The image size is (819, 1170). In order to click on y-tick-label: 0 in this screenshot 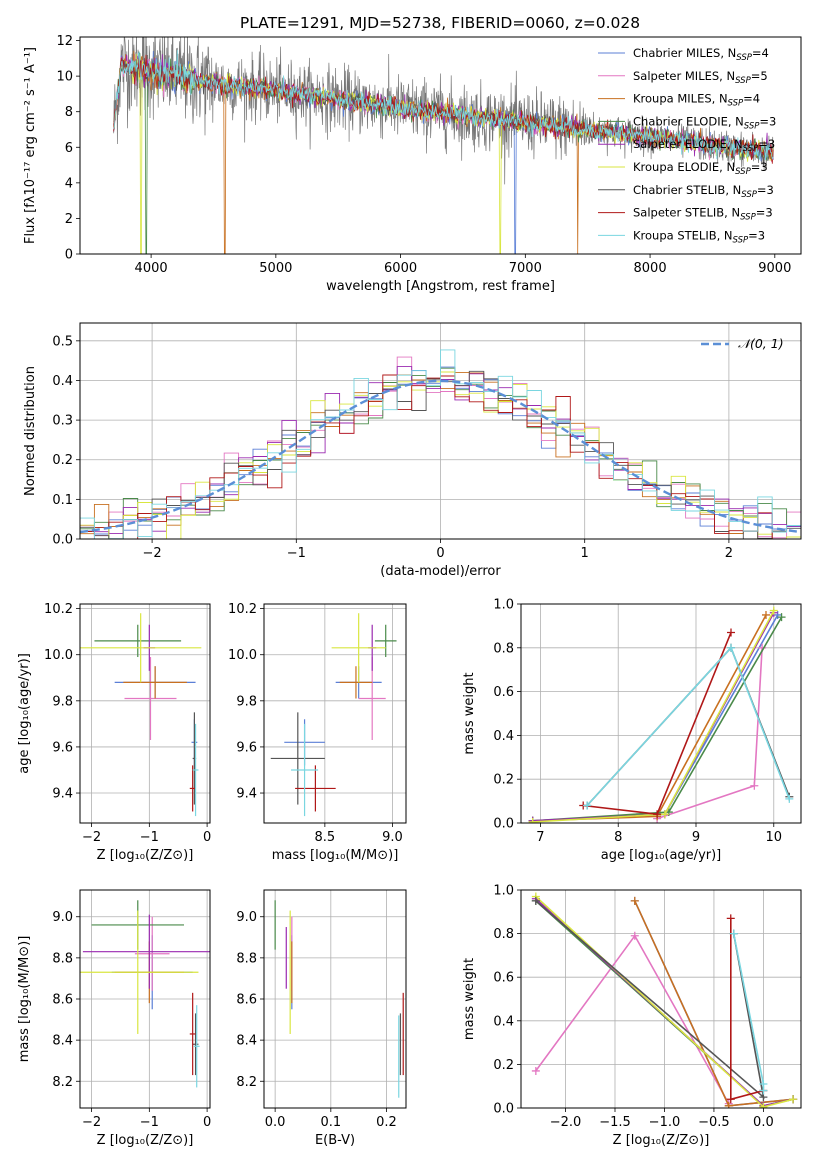, I will do `click(69, 255)`.